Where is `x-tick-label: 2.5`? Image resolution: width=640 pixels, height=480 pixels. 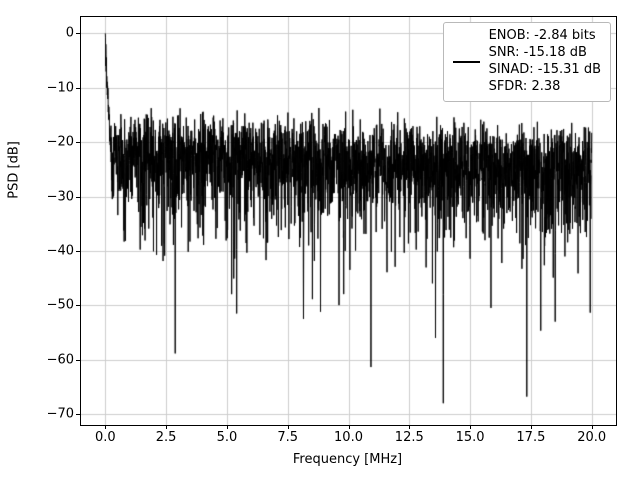 x-tick-label: 2.5 is located at coordinates (166, 437).